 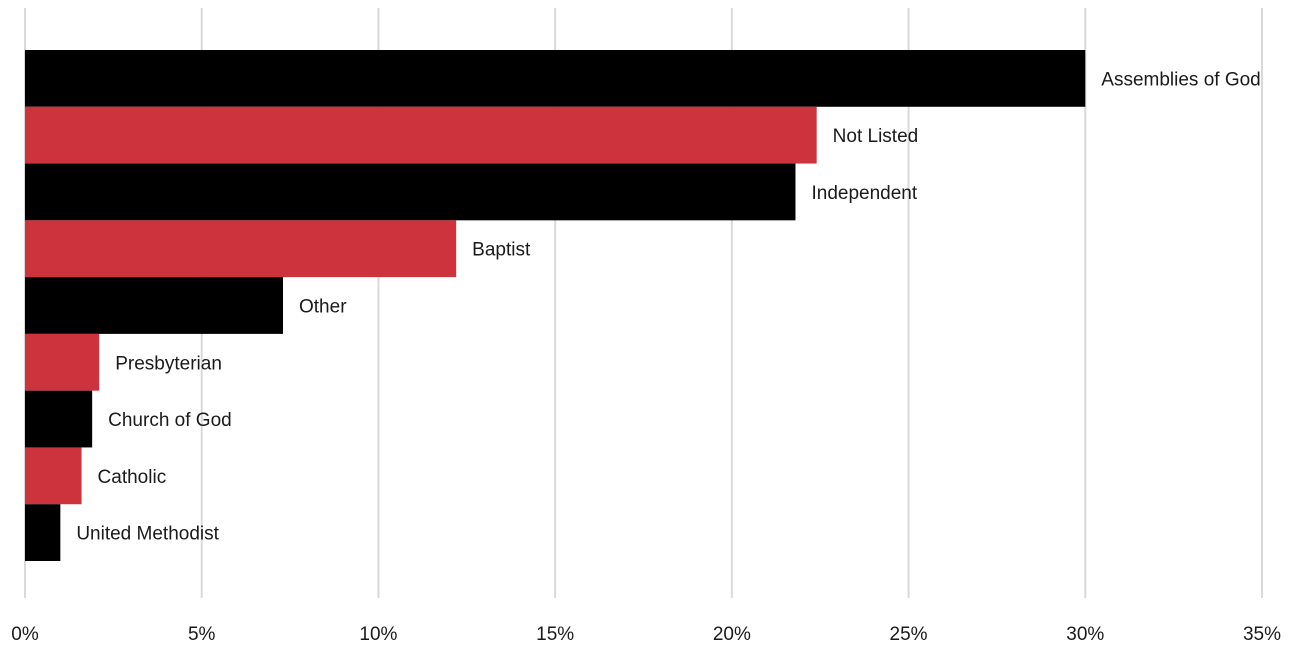 I want to click on bar-label: Other, so click(x=323, y=307).